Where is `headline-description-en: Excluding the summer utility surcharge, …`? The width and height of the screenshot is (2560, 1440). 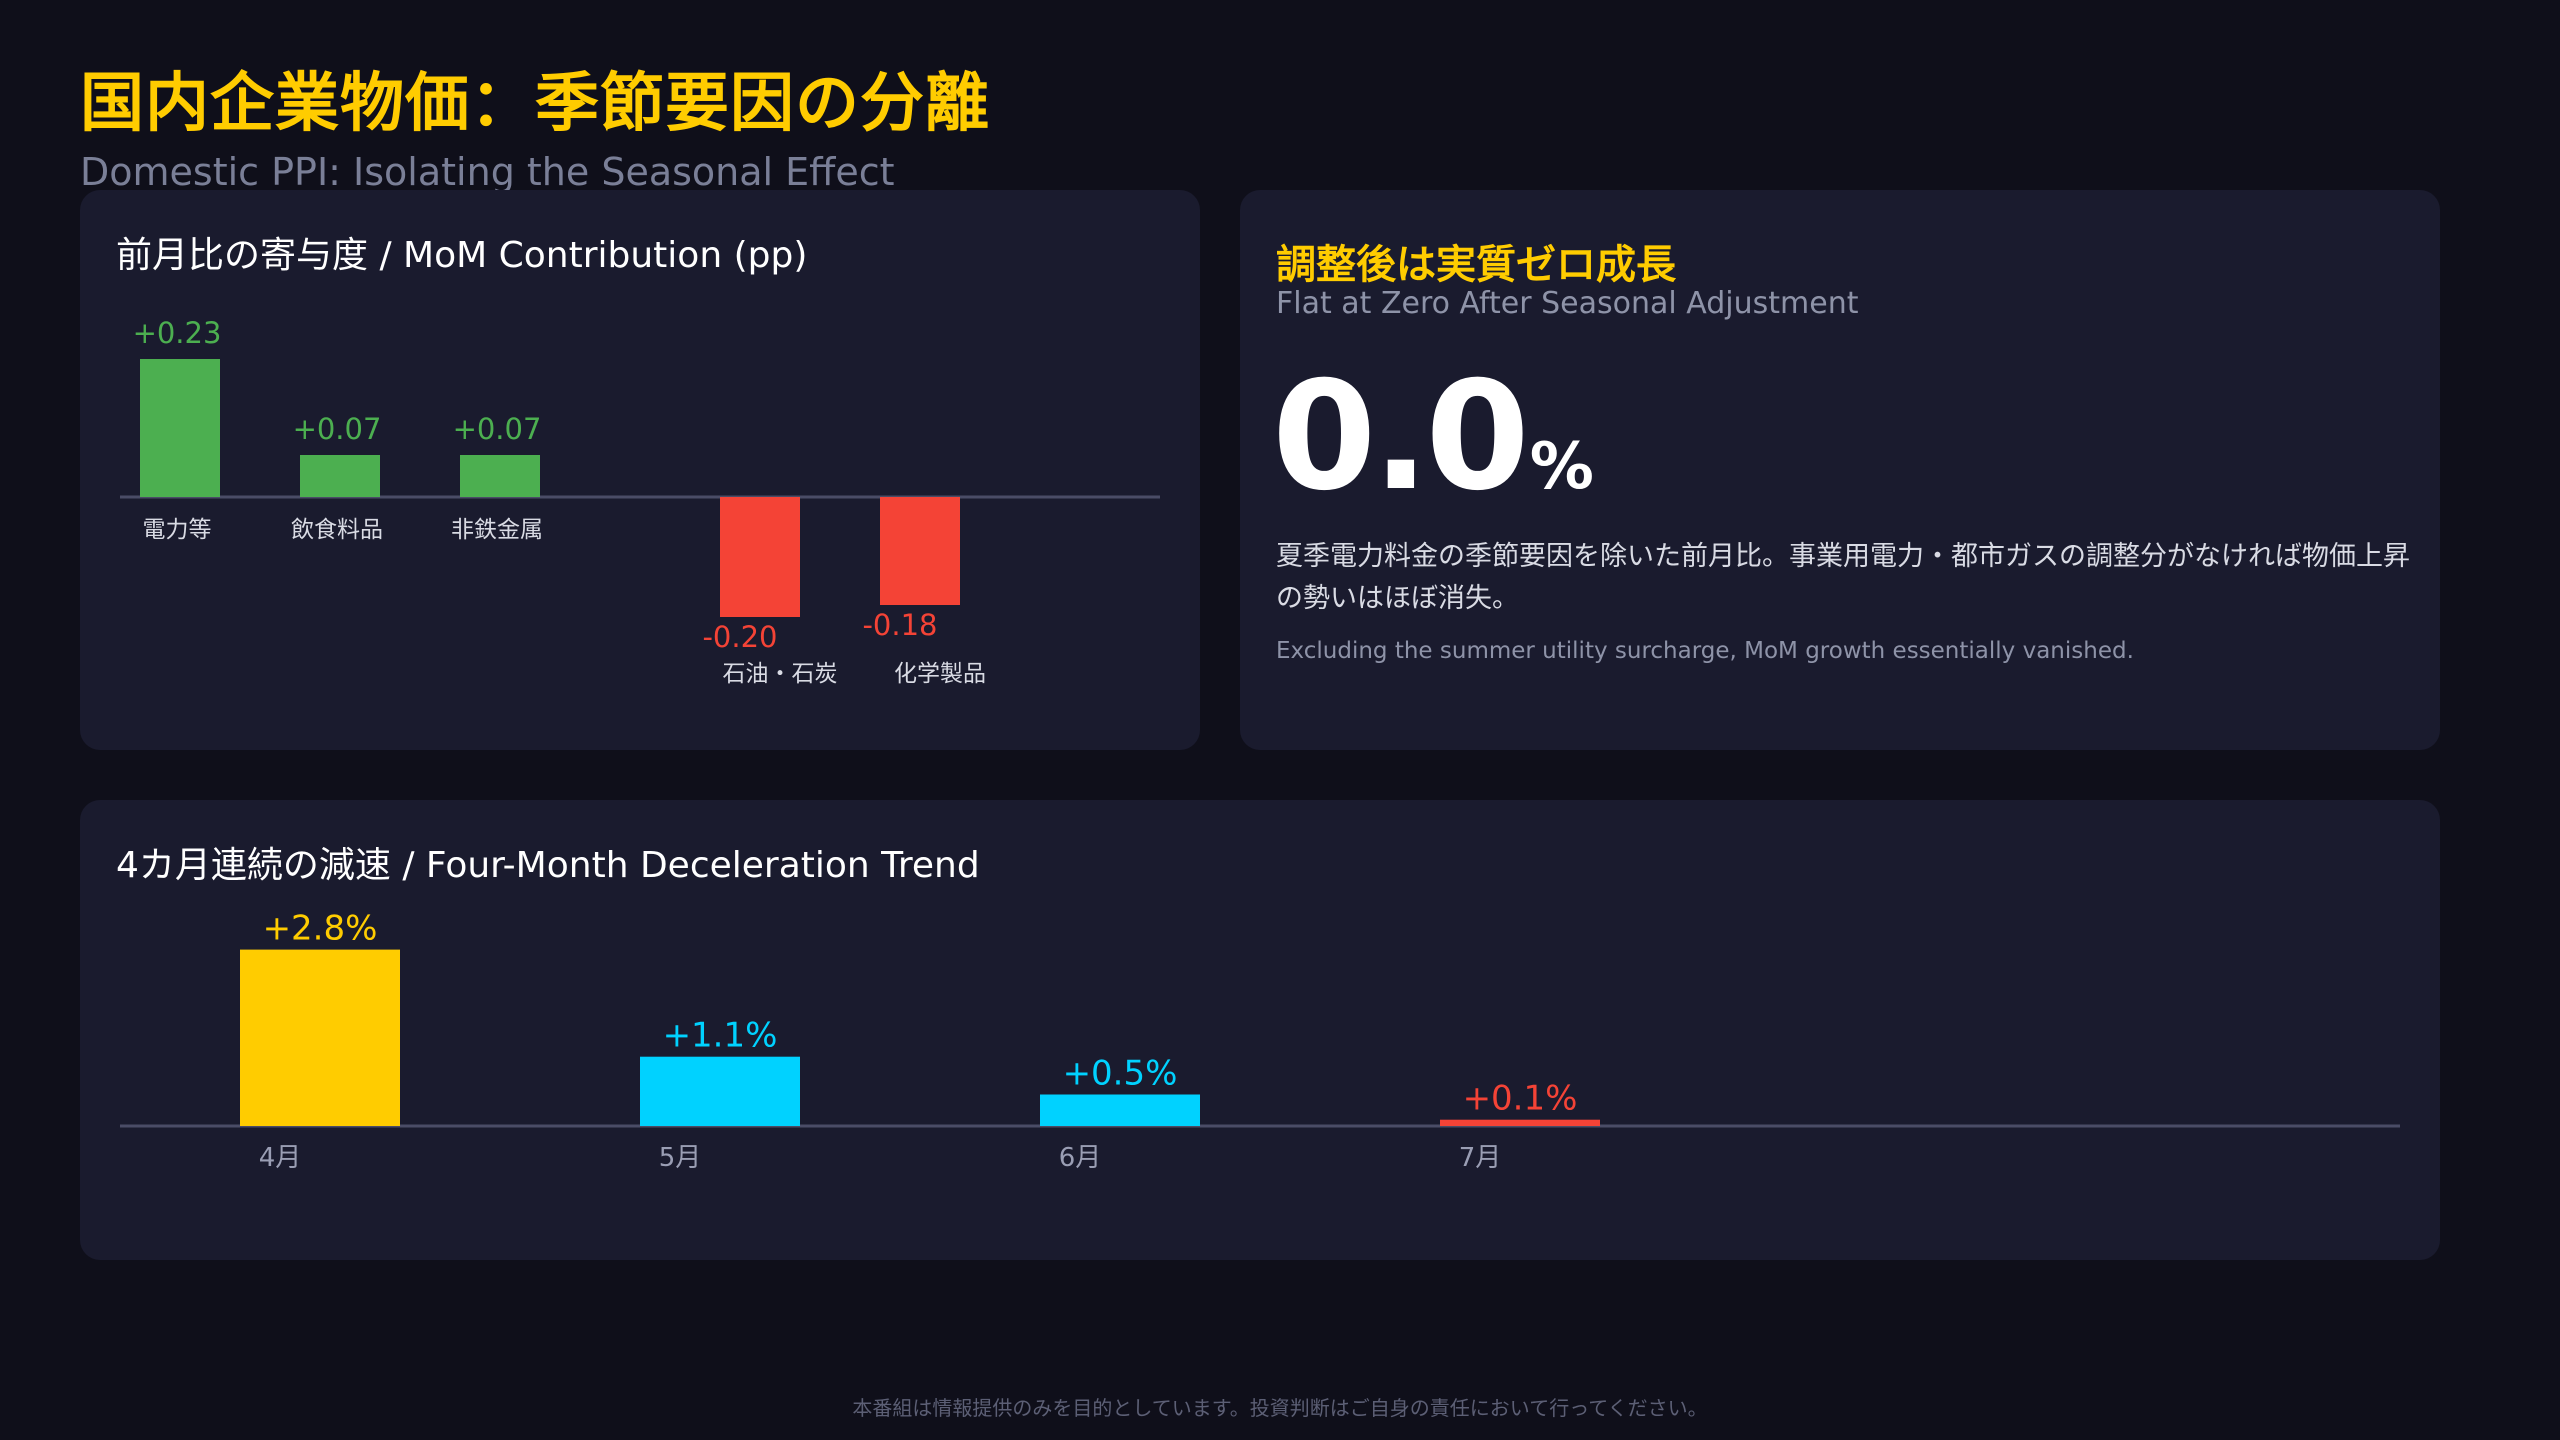
headline-description-en: Excluding the summer utility surcharge, … is located at coordinates (1705, 651).